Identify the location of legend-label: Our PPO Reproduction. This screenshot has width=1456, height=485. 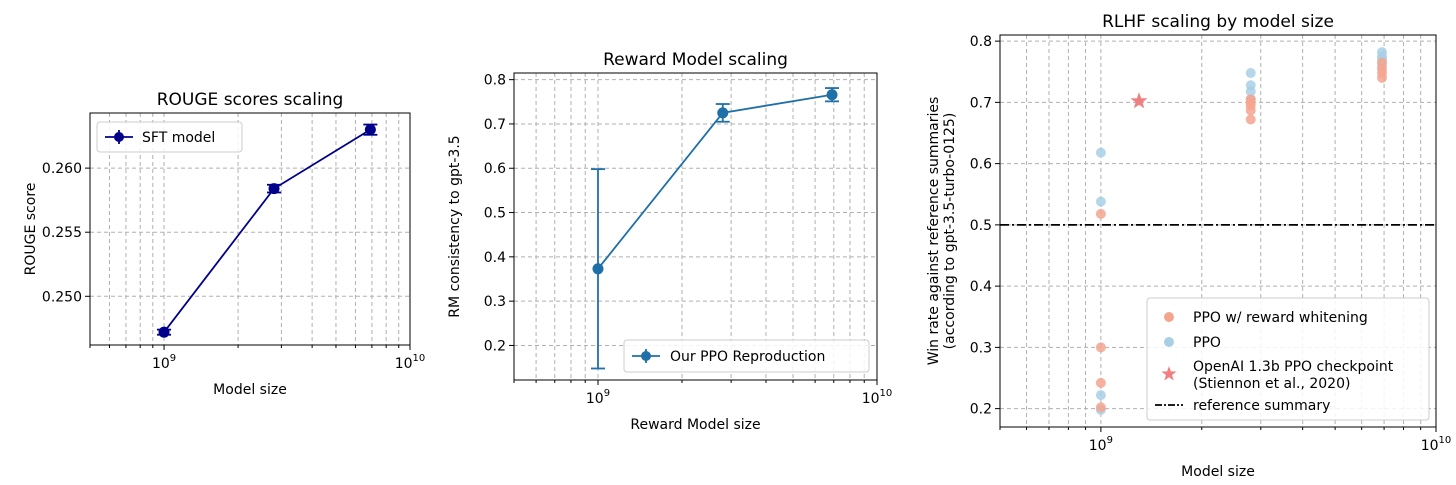
(747, 357).